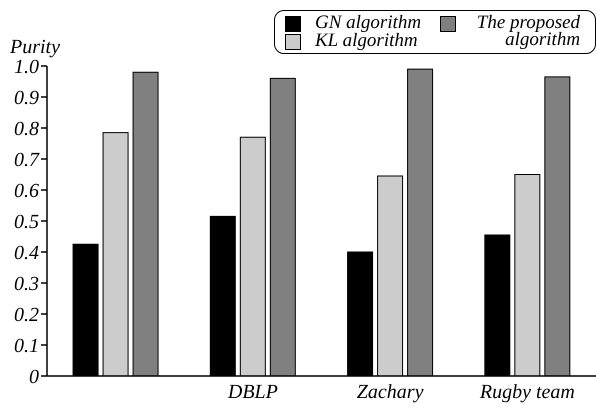  What do you see at coordinates (368, 22) in the screenshot?
I see `legend-label: GN algorithm` at bounding box center [368, 22].